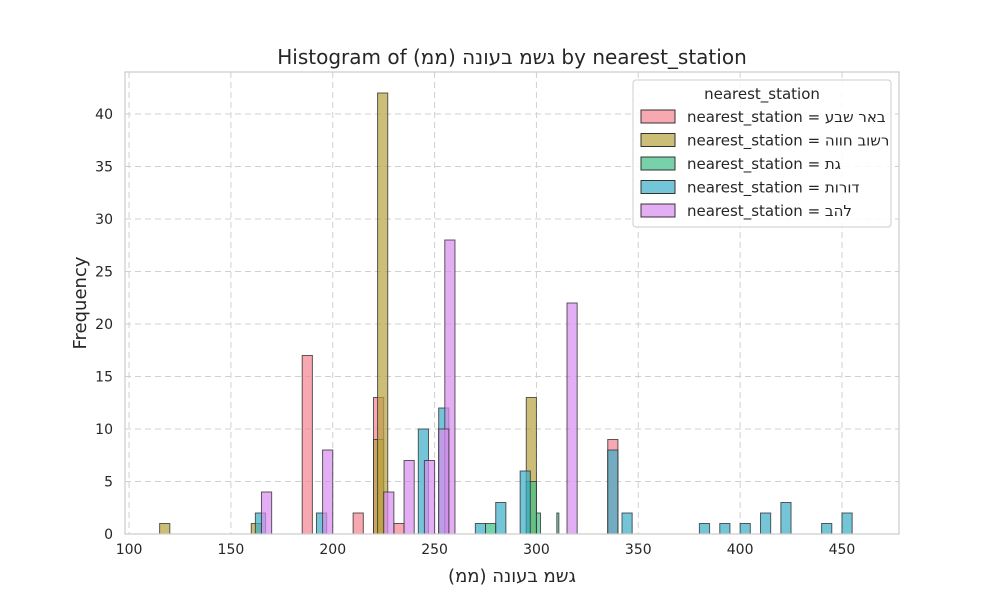  Describe the element at coordinates (129, 550) in the screenshot. I see `x-tick-label: 100` at that location.